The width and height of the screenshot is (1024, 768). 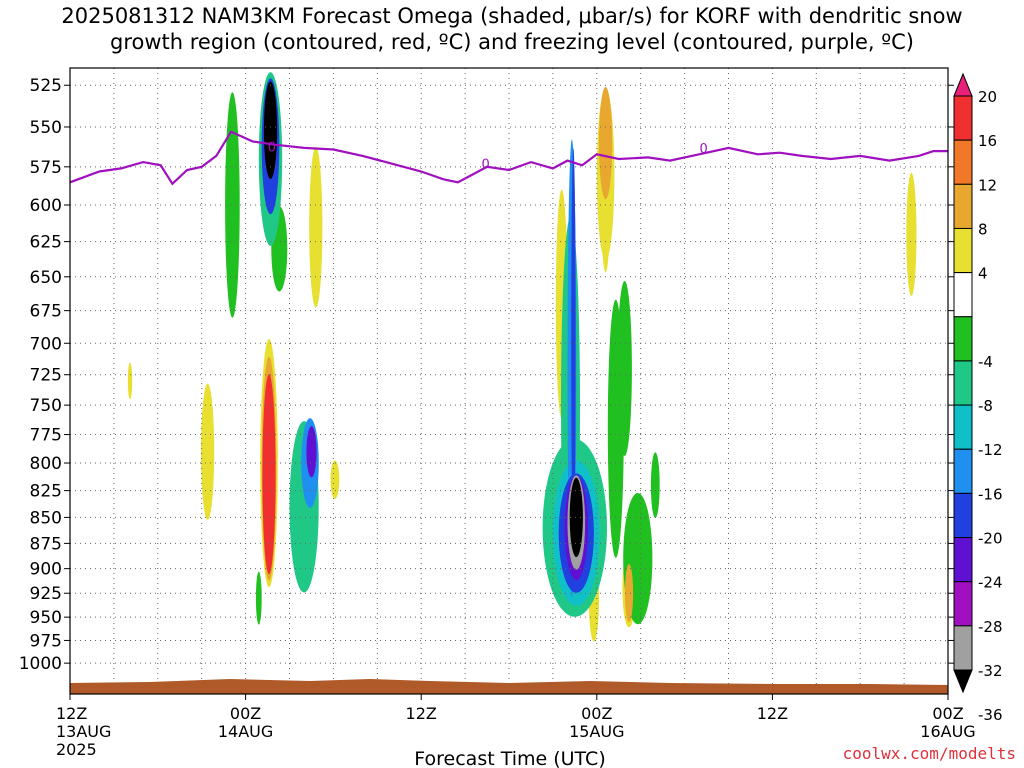 What do you see at coordinates (772, 713) in the screenshot?
I see `x-tick-label-48-0: 12Z` at bounding box center [772, 713].